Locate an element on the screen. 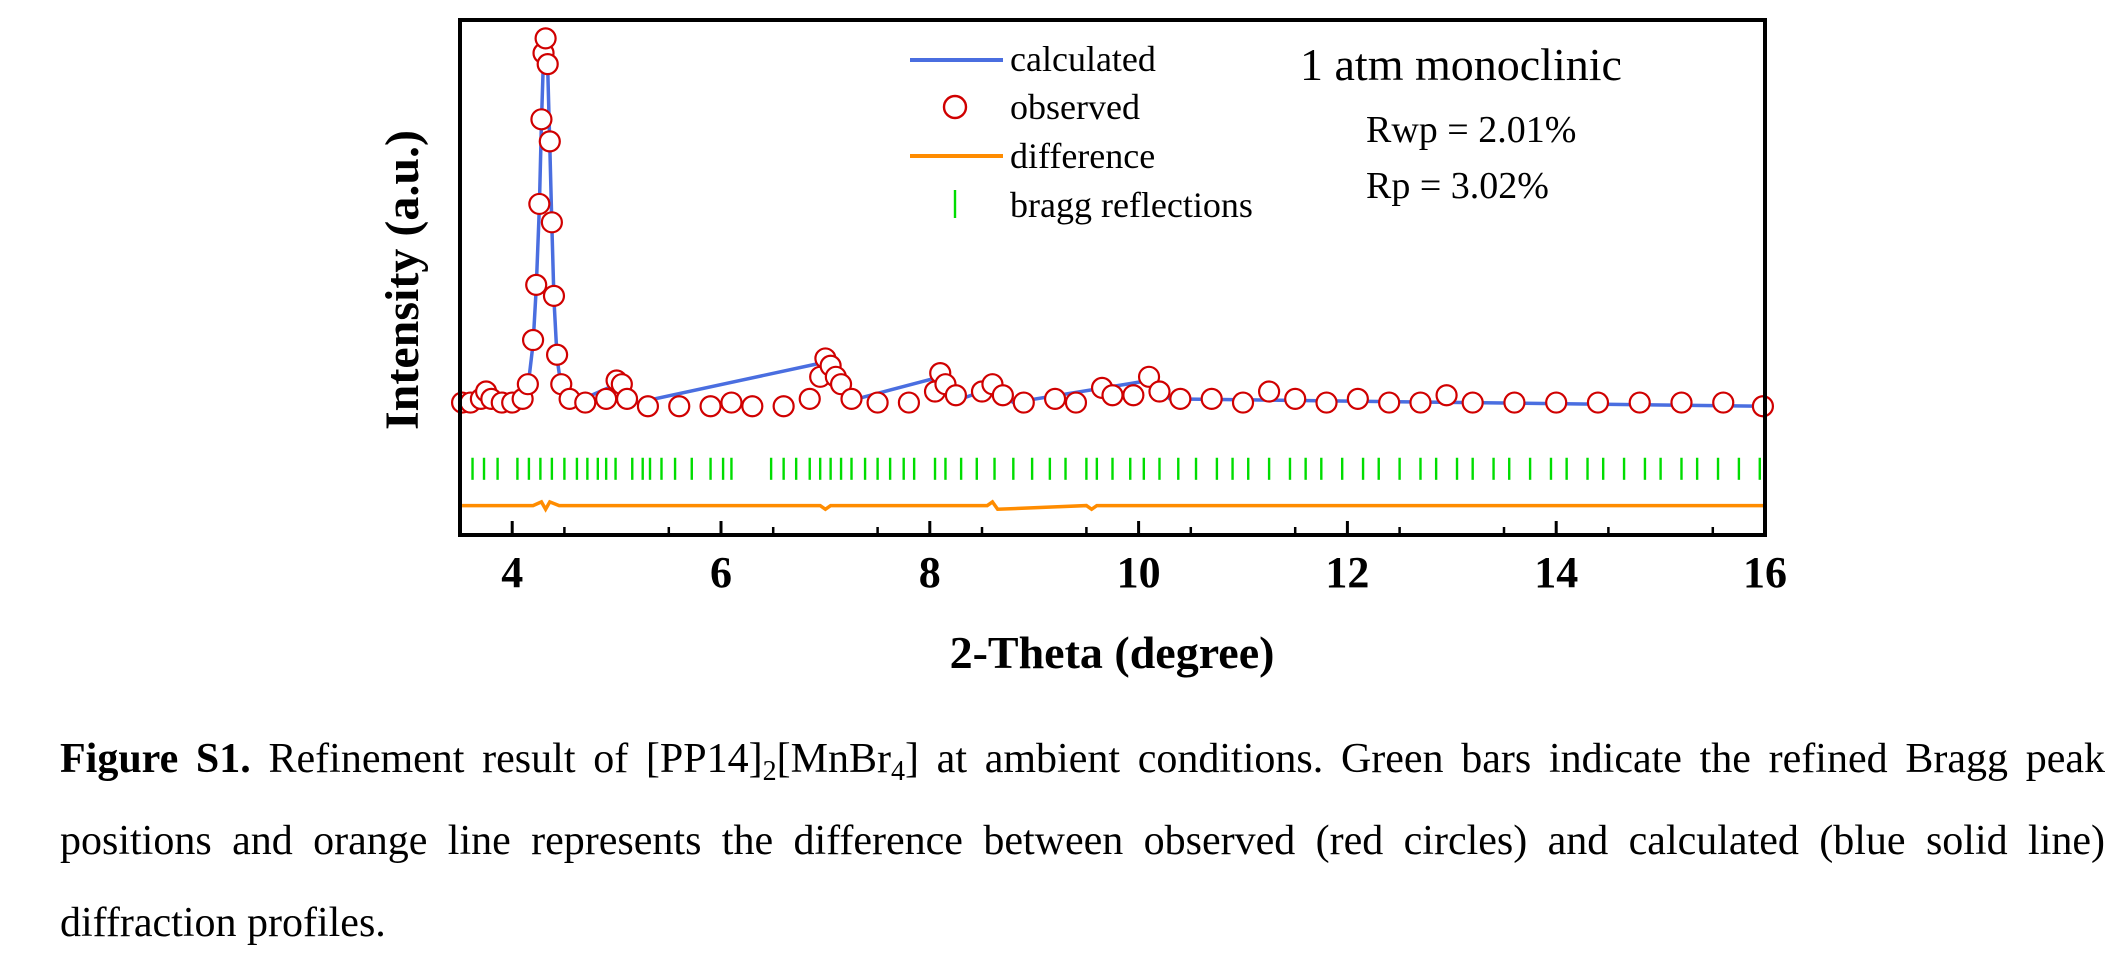 This screenshot has height=964, width=2123. legend-calculated-label: calculated is located at coordinates (1083, 59).